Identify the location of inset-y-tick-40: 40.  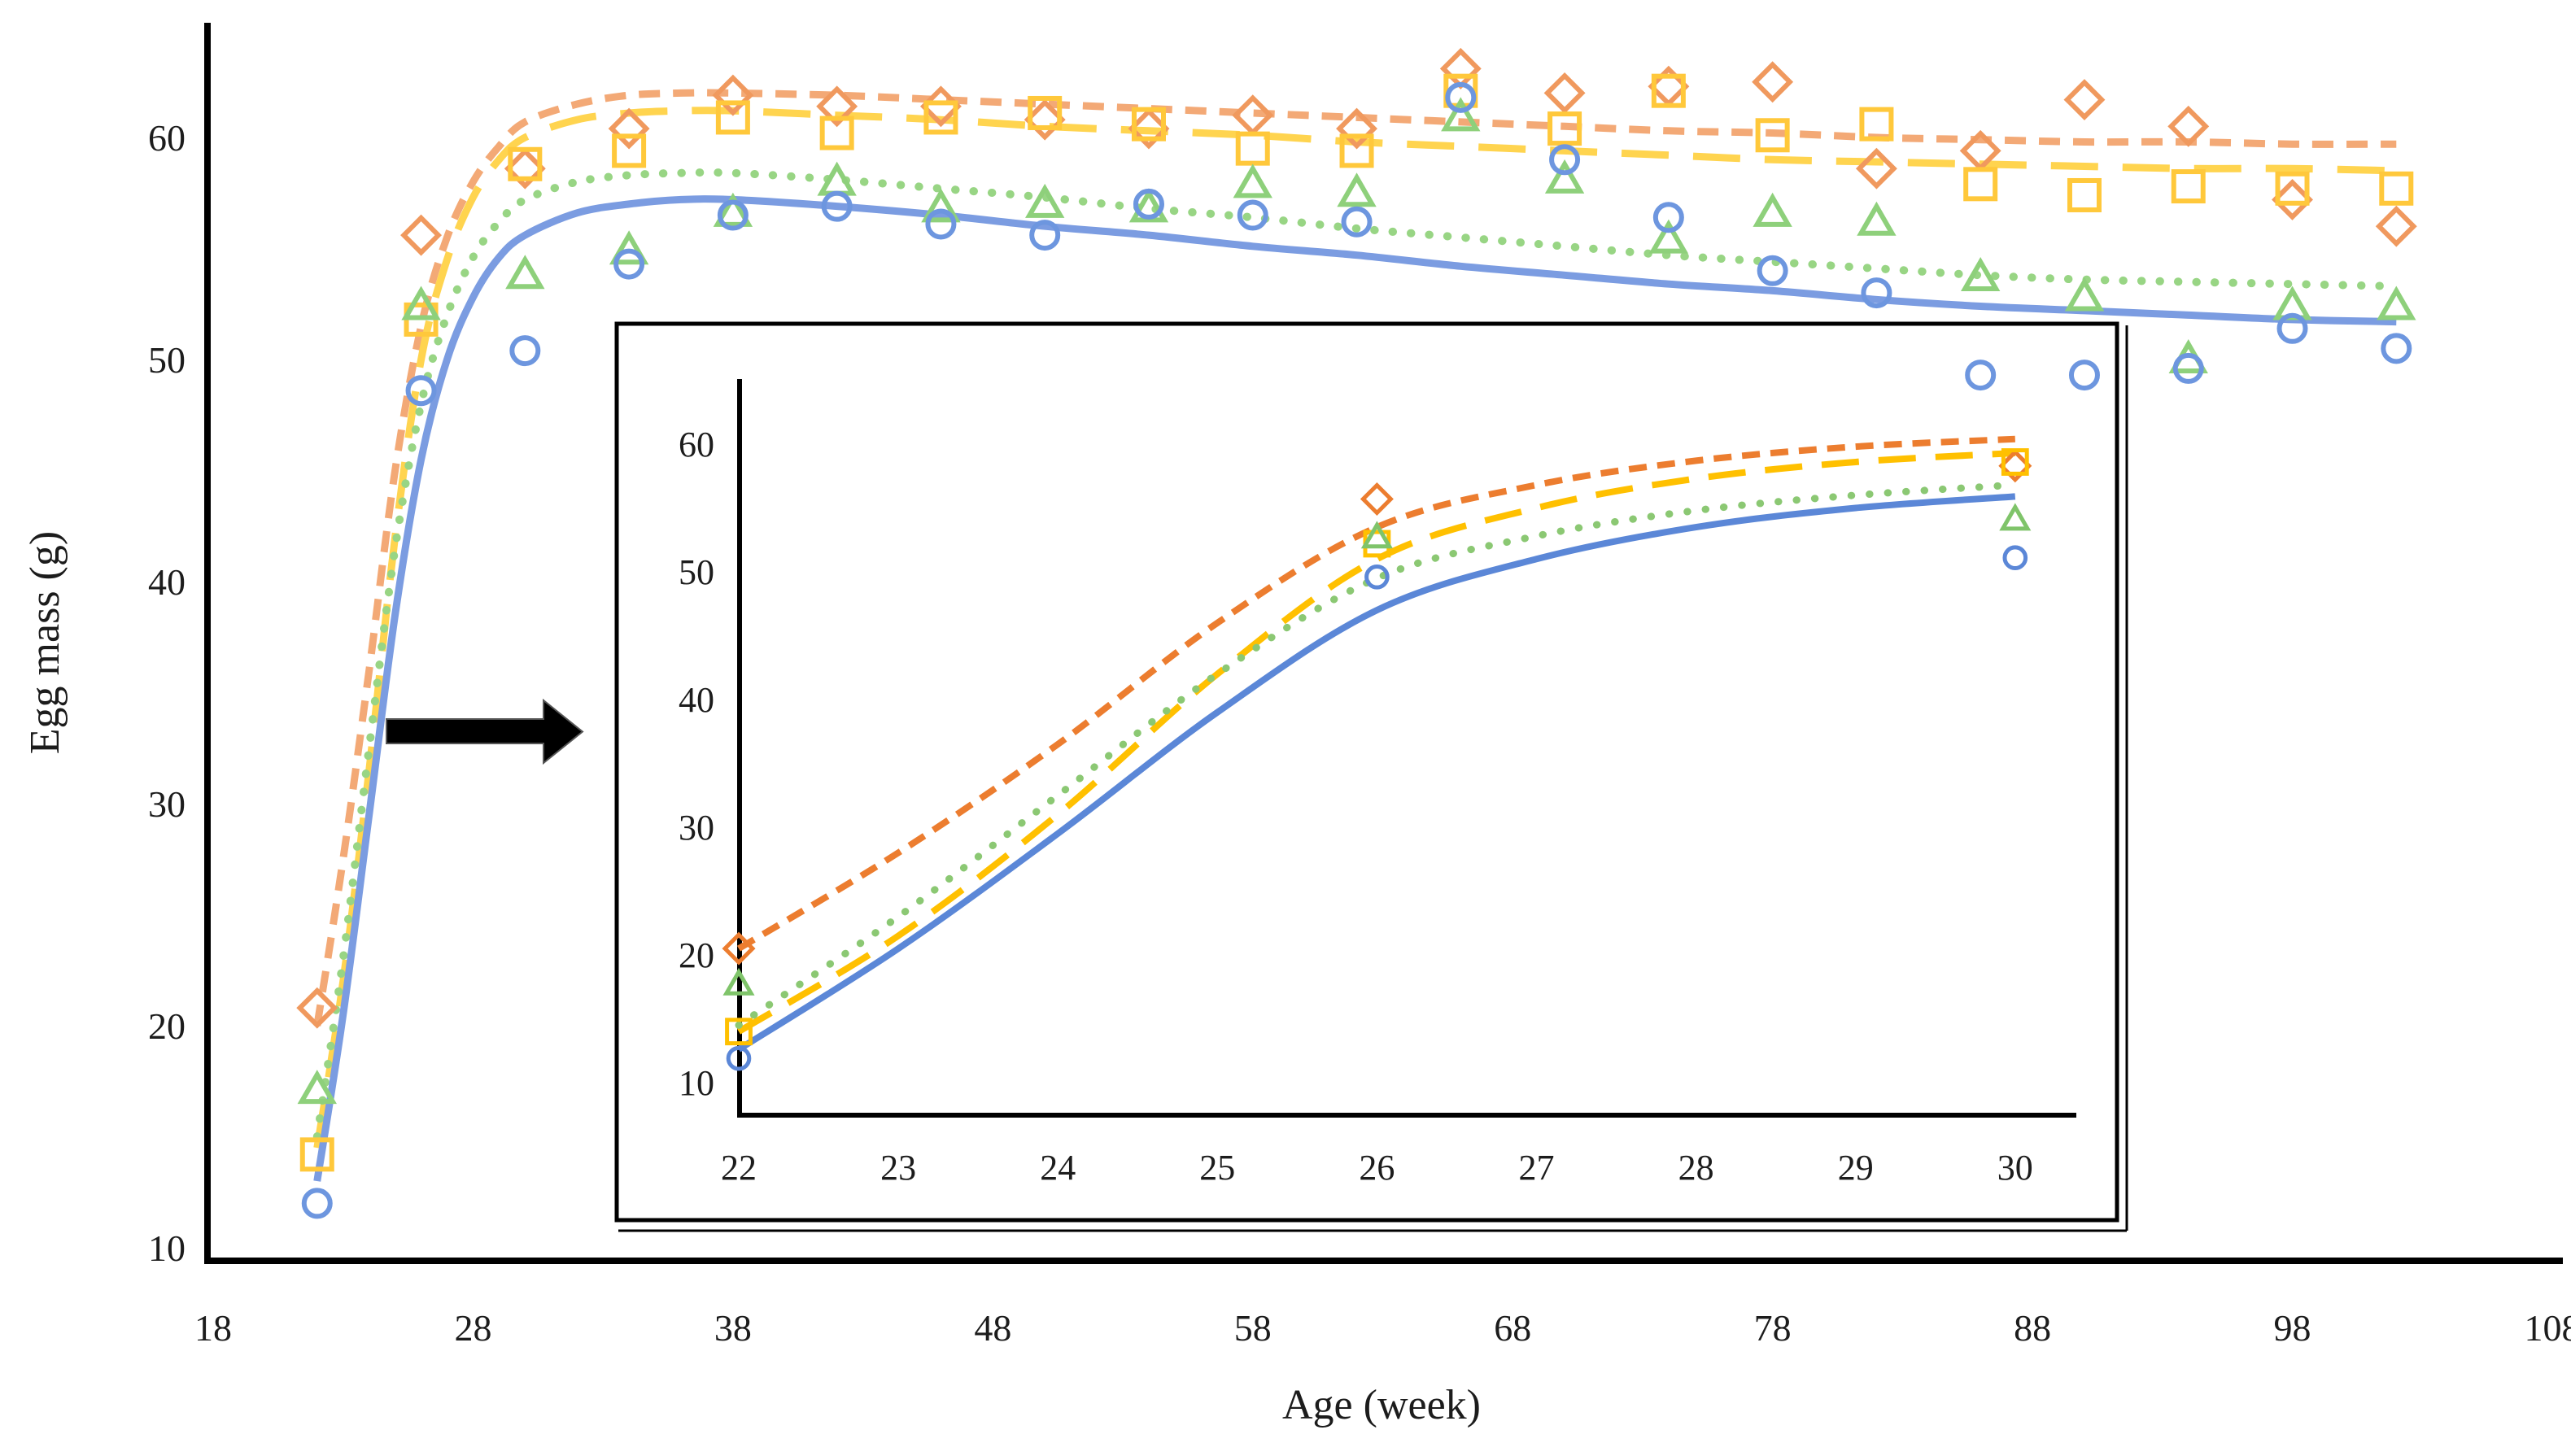
(696, 700).